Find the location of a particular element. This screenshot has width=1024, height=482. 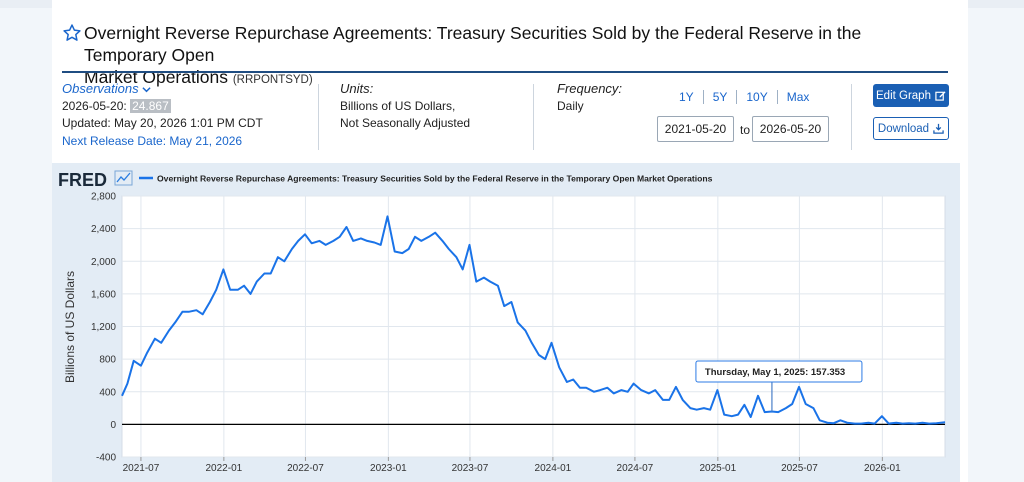

x-tick-label: 2021-07 is located at coordinates (141, 468).